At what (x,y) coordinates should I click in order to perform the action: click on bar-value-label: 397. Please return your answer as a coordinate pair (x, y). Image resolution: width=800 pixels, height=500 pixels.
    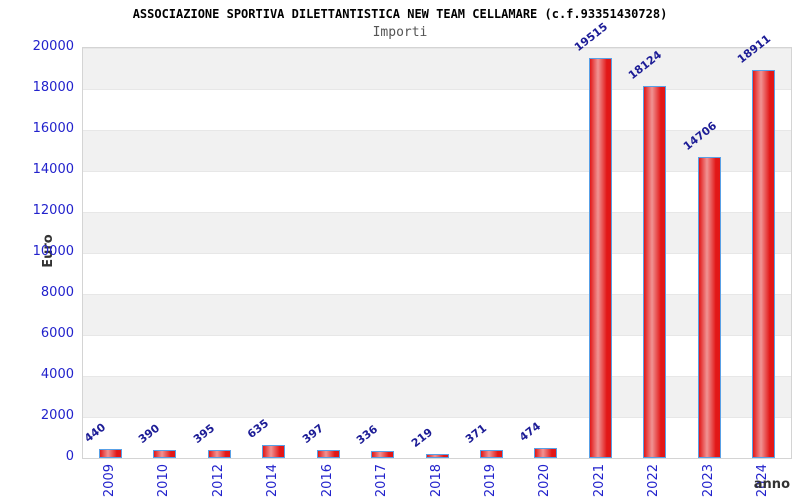
    Looking at the image, I should click on (313, 433).